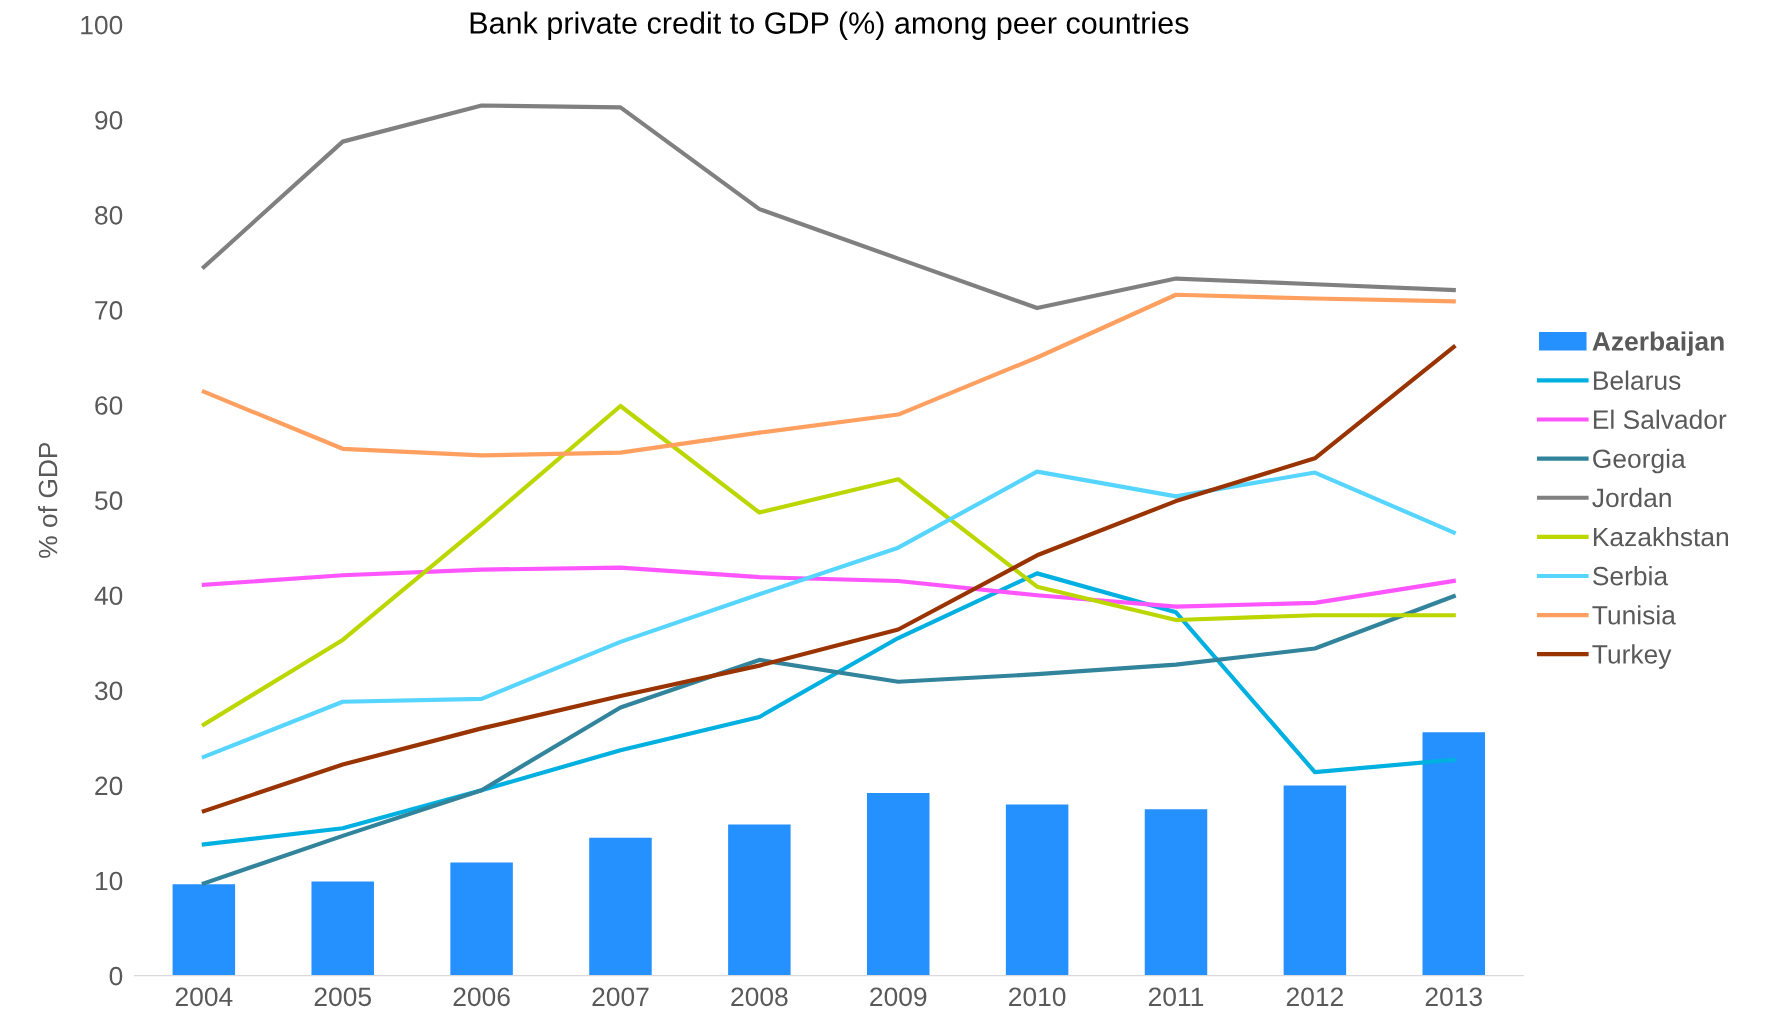  I want to click on legend-label: Azerbaijan, so click(1658, 343).